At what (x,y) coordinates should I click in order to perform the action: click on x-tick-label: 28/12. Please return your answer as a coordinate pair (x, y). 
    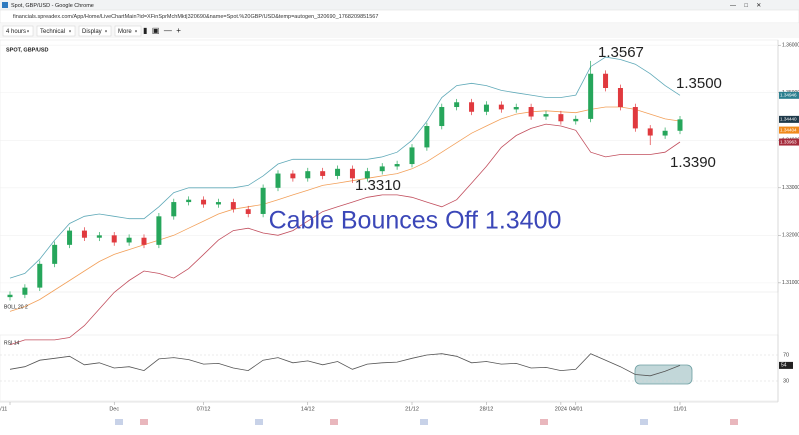
    Looking at the image, I should click on (487, 409).